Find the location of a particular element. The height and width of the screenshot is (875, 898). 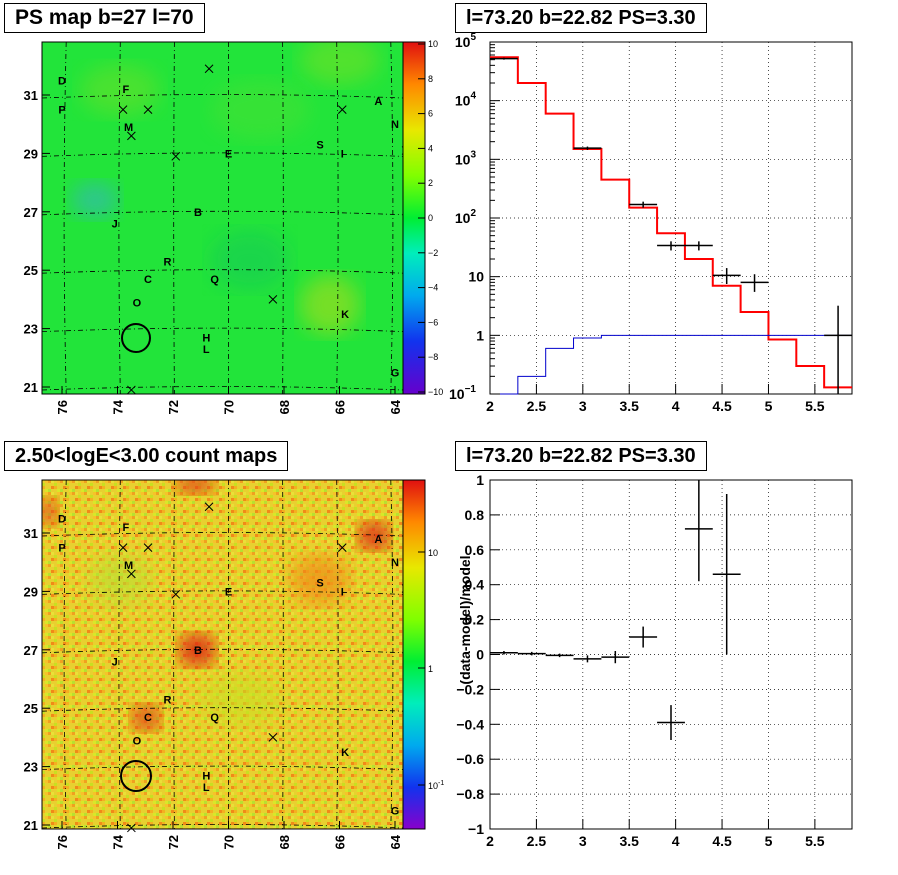

spectrum-xtick-label: 2.5 is located at coordinates (537, 406).